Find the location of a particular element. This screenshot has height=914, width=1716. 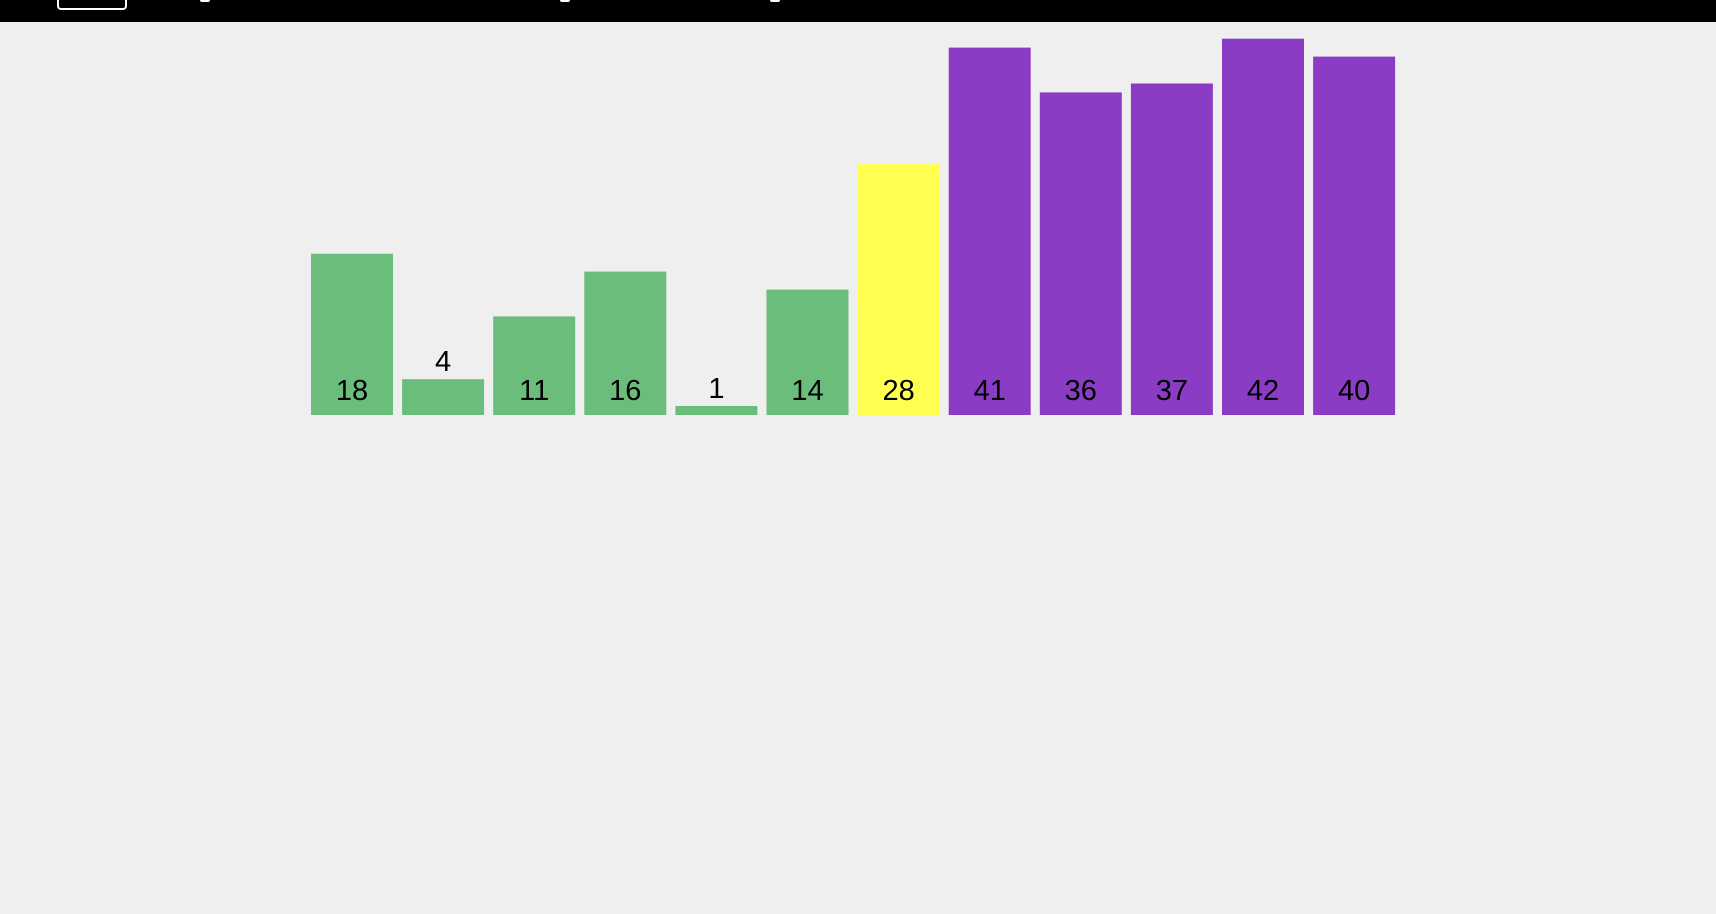

bar-pivot is located at coordinates (898, 289).